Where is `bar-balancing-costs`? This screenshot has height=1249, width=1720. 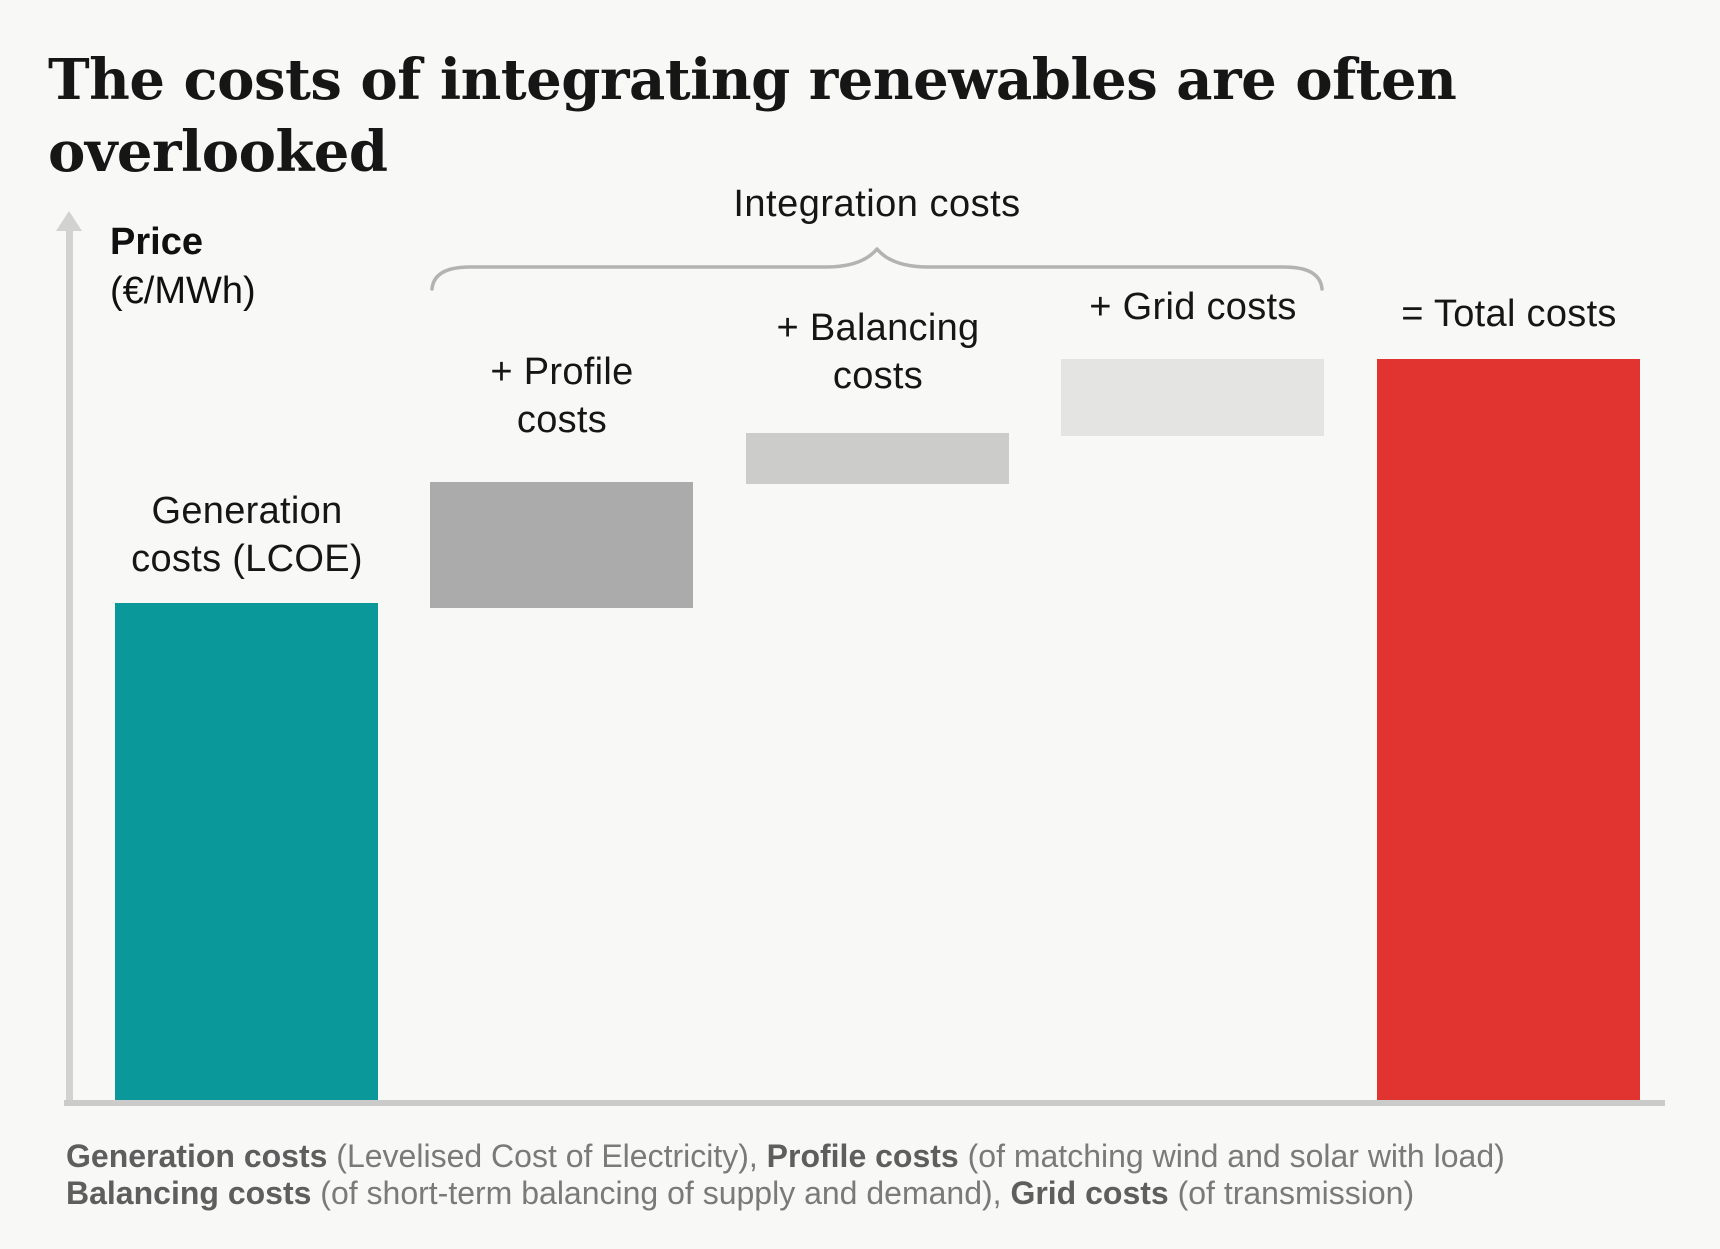 bar-balancing-costs is located at coordinates (877, 458).